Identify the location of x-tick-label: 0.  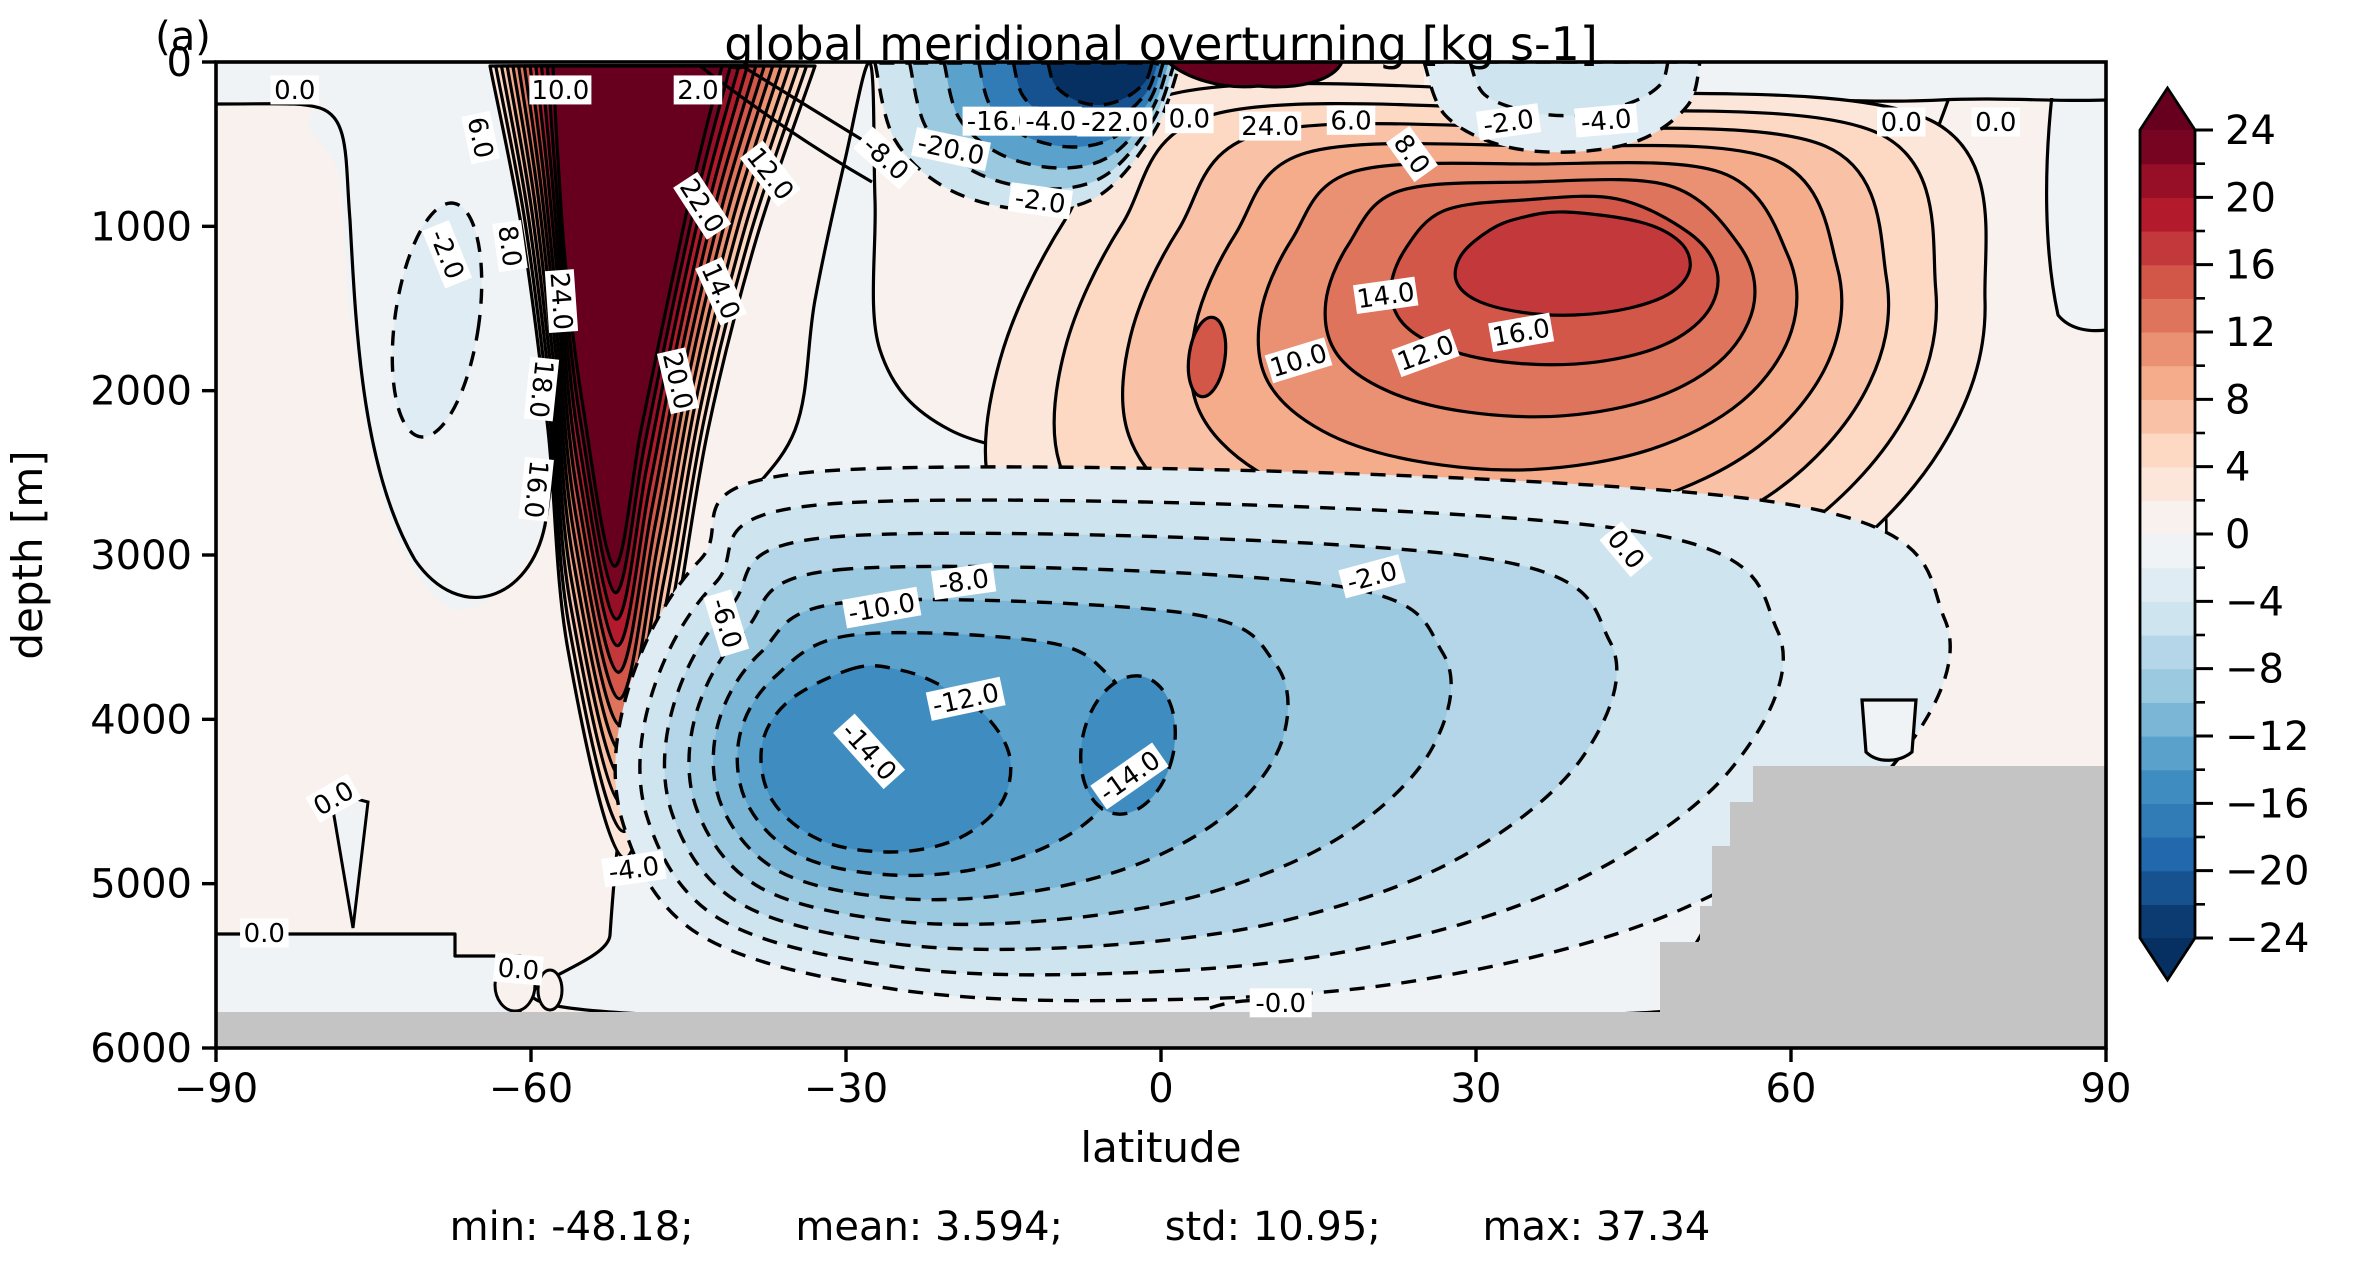
(1160, 1089).